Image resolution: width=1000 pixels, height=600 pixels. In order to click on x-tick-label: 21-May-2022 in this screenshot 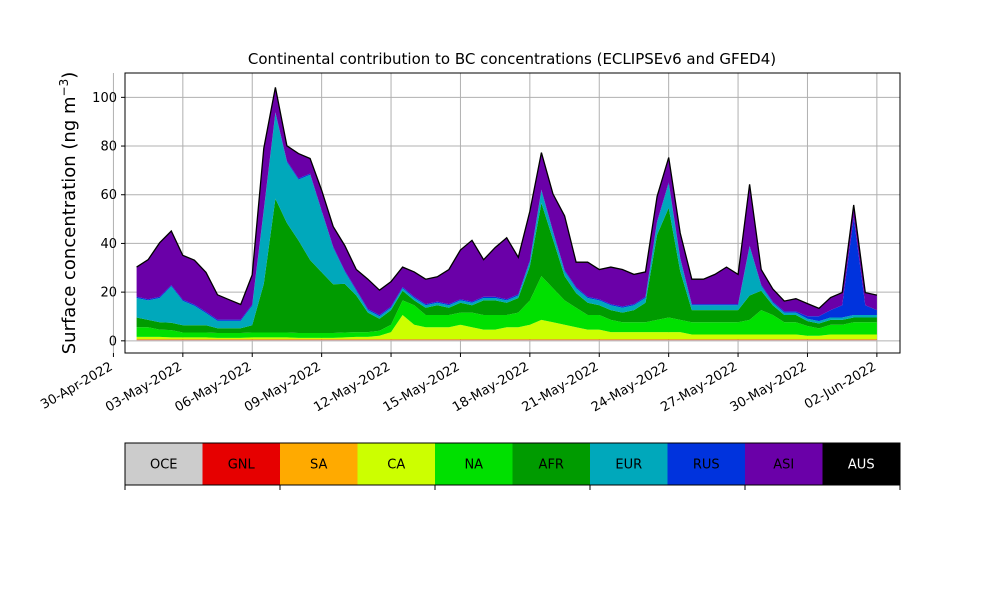, I will do `click(561, 387)`.